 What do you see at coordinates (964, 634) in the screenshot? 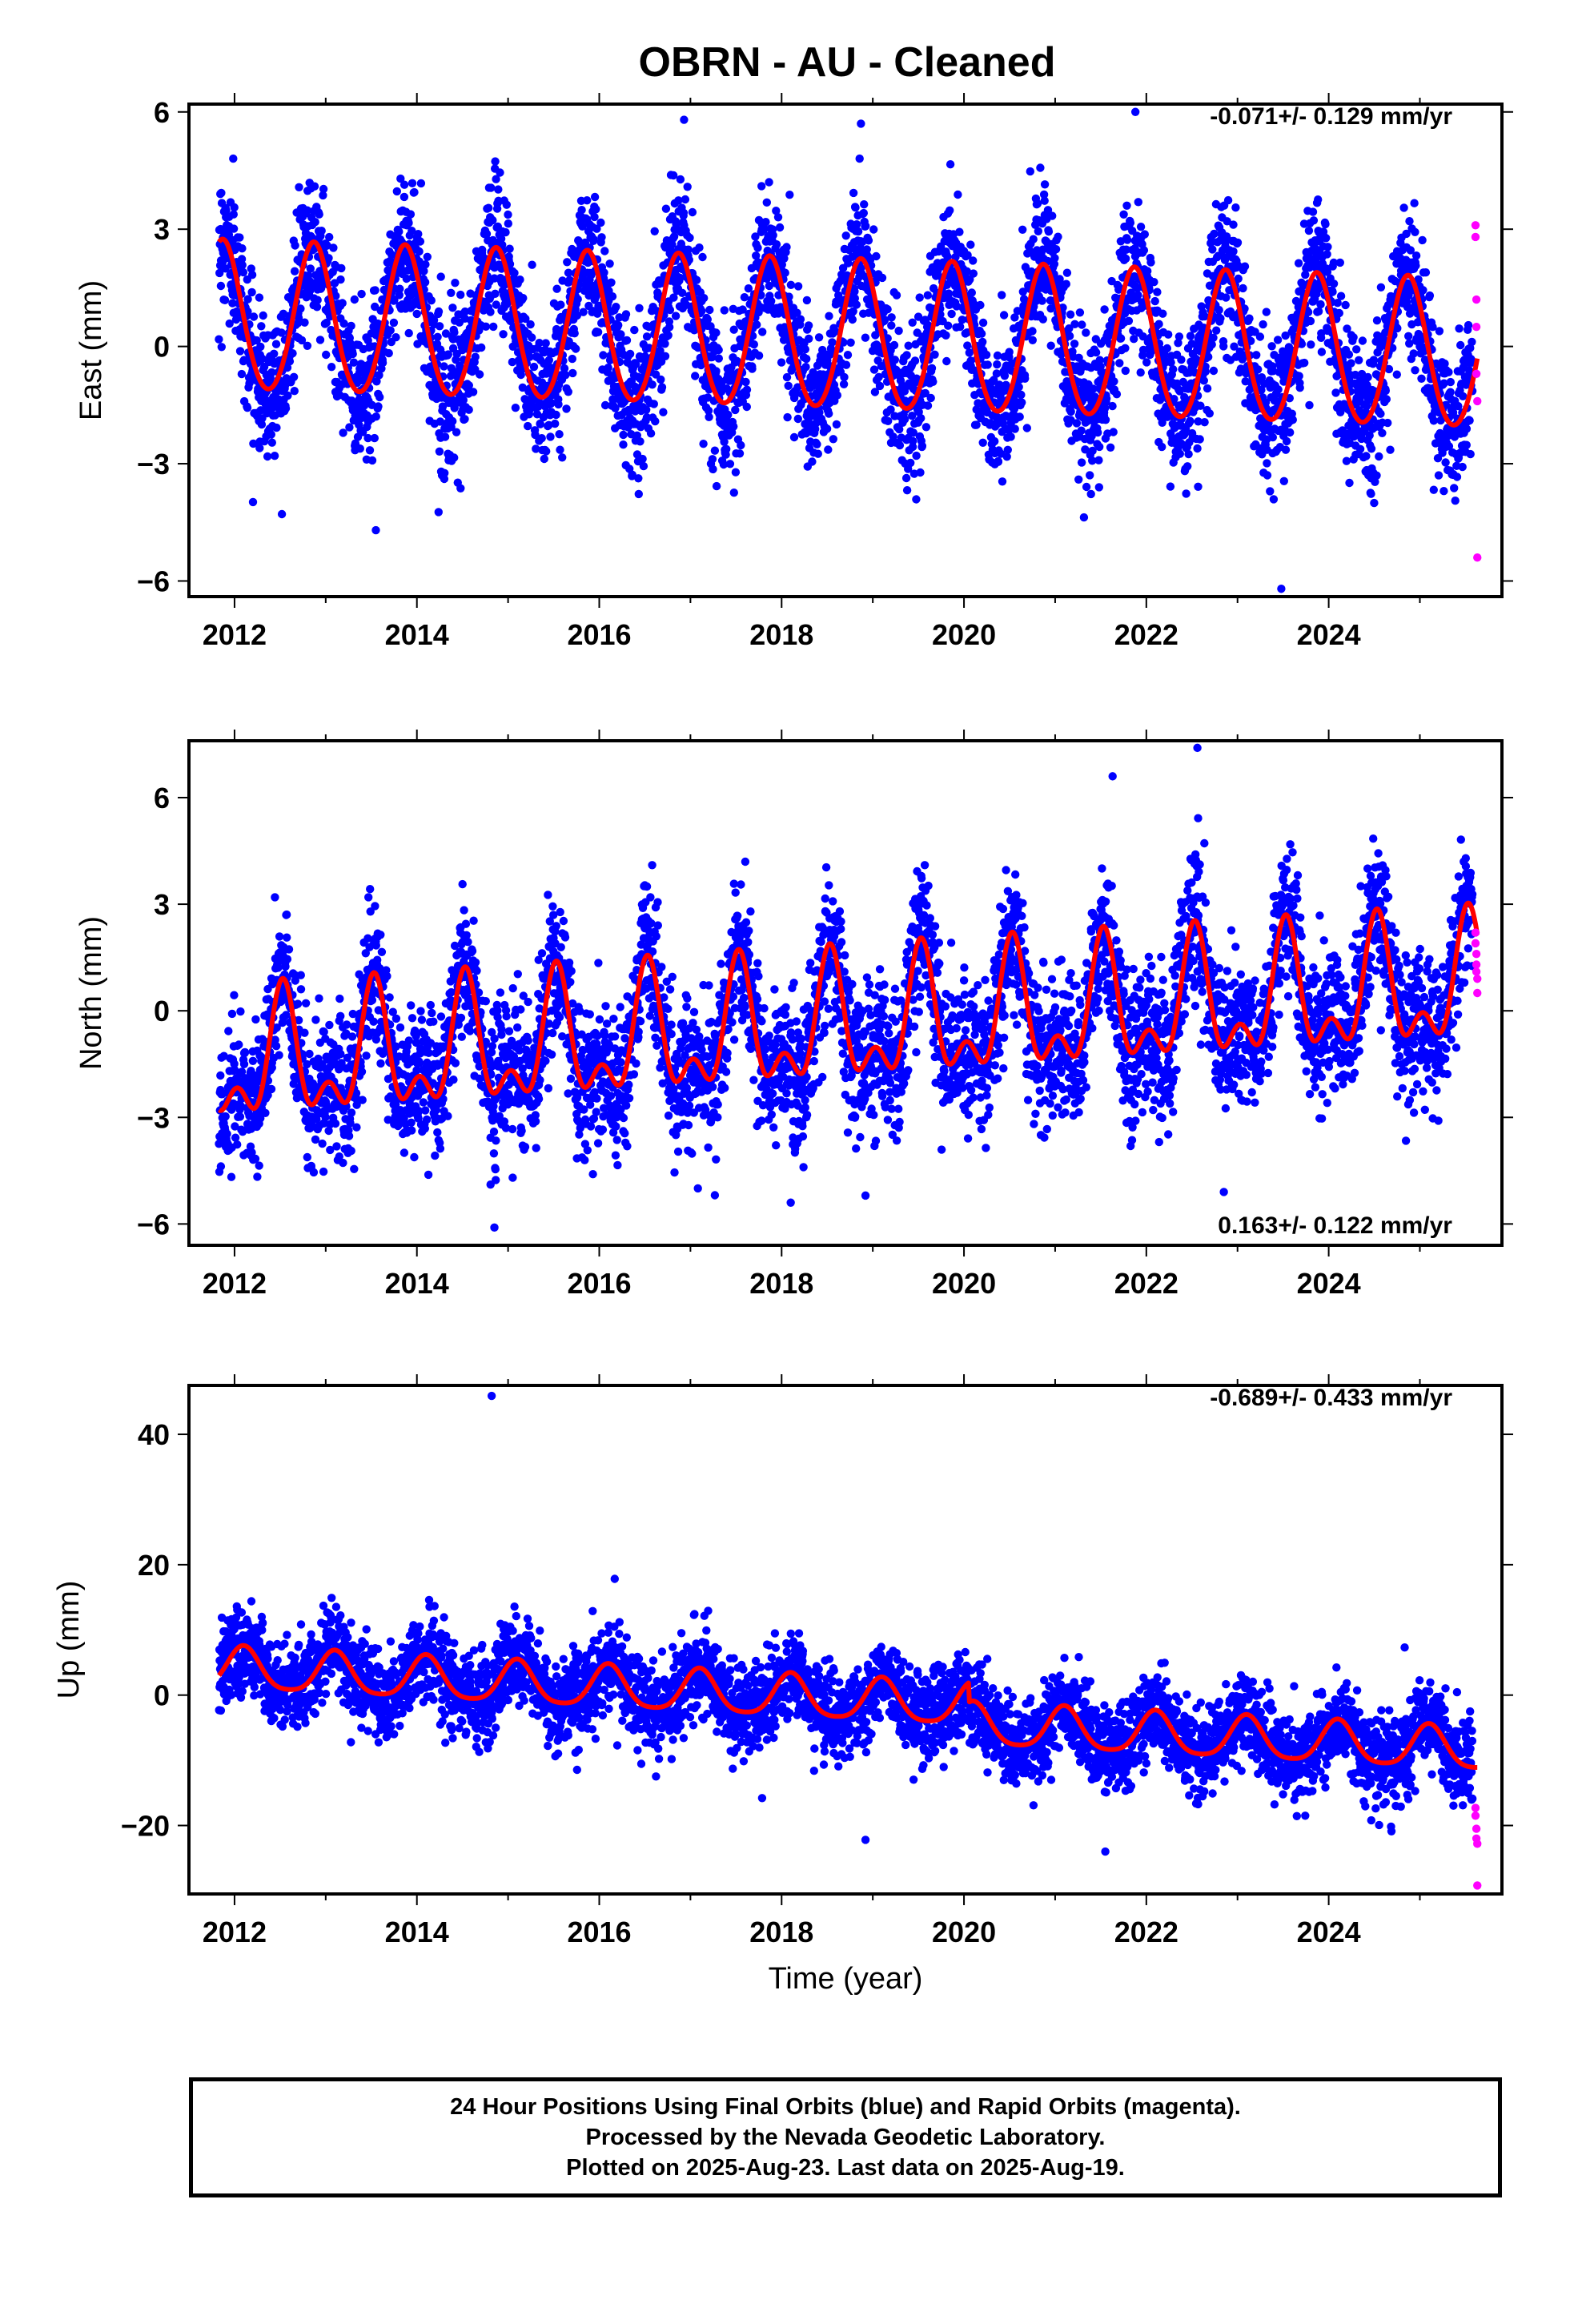
I see `x-tick-label: 2020` at bounding box center [964, 634].